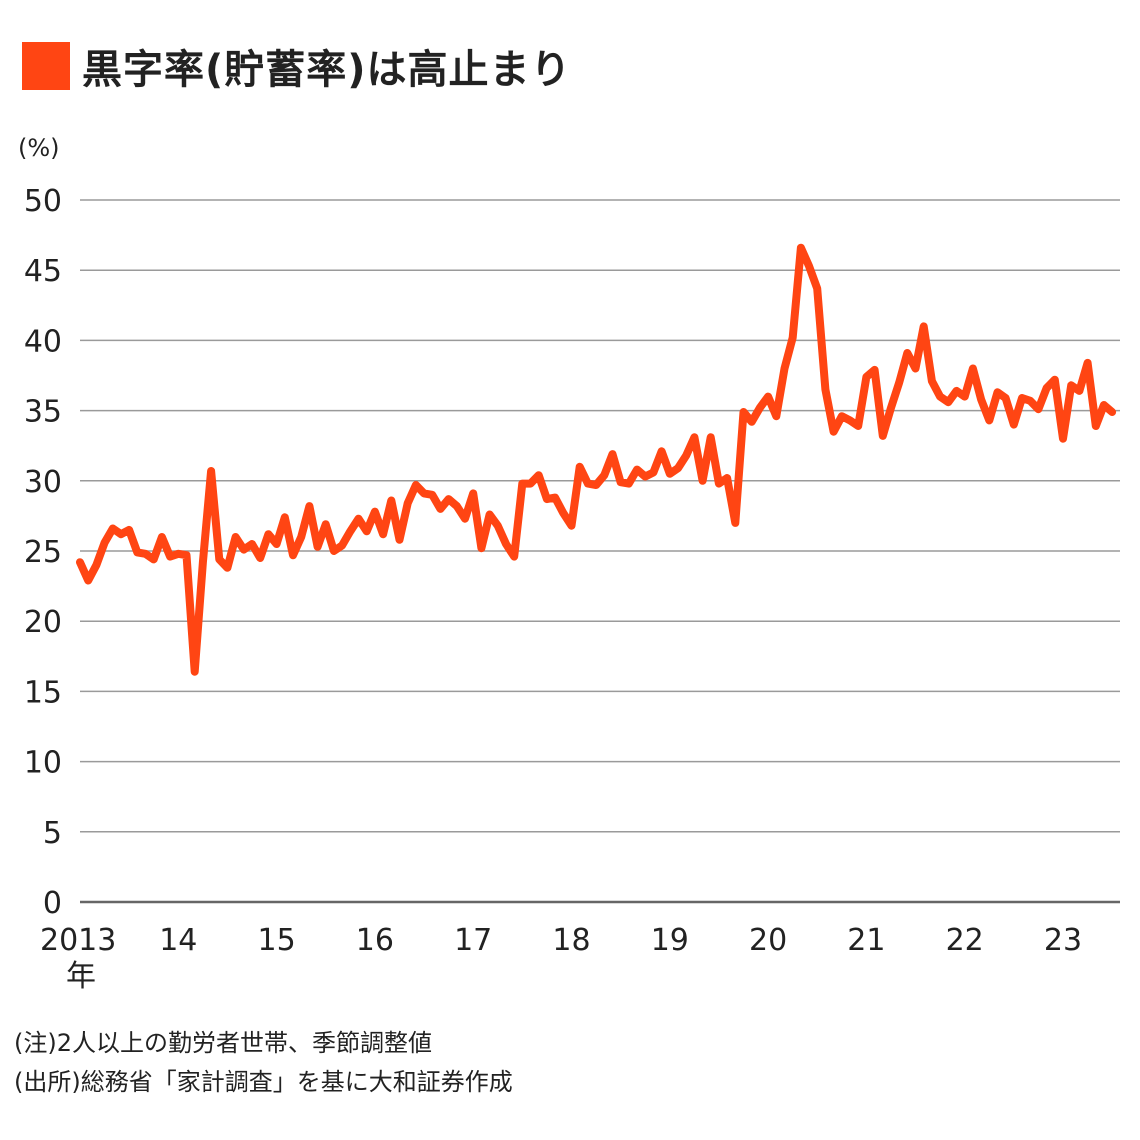 The width and height of the screenshot is (1140, 1140). What do you see at coordinates (46, 66) in the screenshot?
I see `title-marker-square` at bounding box center [46, 66].